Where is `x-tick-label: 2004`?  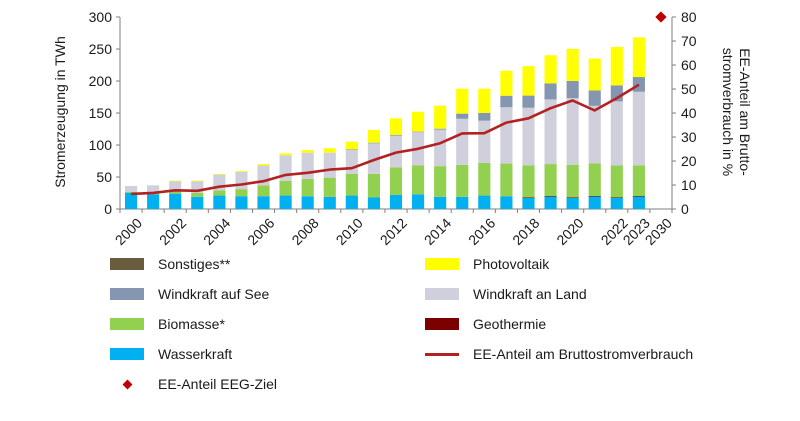 x-tick-label: 2004 is located at coordinates (216, 231).